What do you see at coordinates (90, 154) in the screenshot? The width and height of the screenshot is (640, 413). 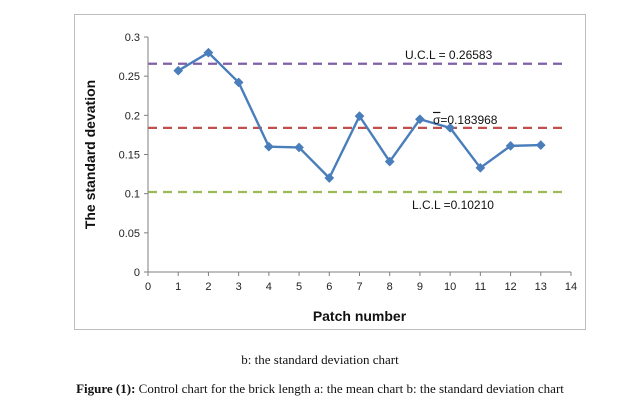 I see `y-axis-title: The standard devation` at bounding box center [90, 154].